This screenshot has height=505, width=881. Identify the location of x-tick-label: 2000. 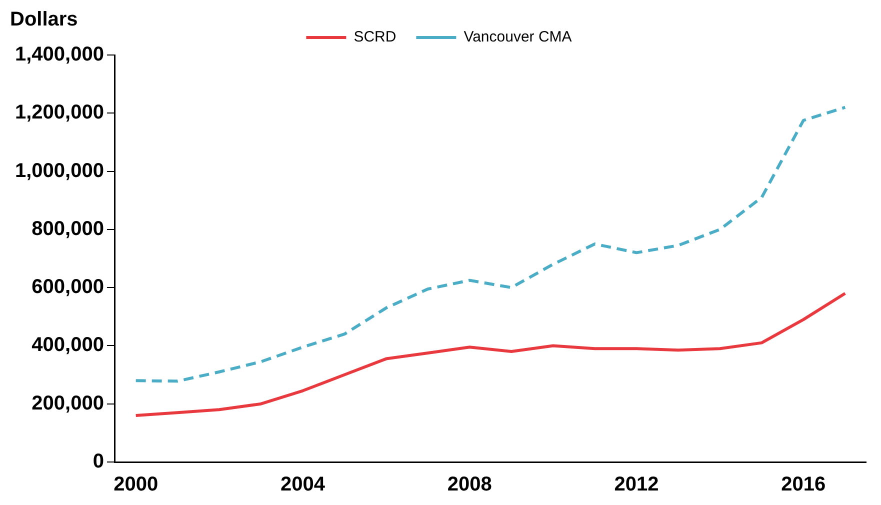
(136, 485).